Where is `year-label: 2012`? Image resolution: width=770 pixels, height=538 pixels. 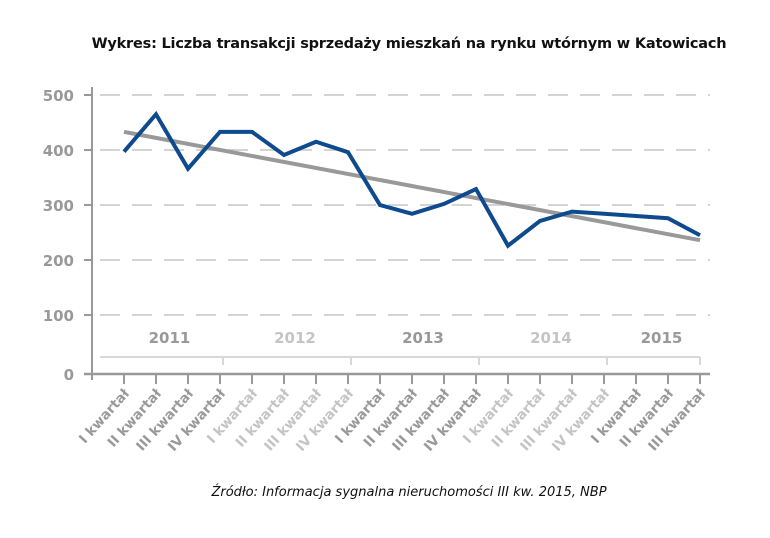 year-label: 2012 is located at coordinates (295, 338).